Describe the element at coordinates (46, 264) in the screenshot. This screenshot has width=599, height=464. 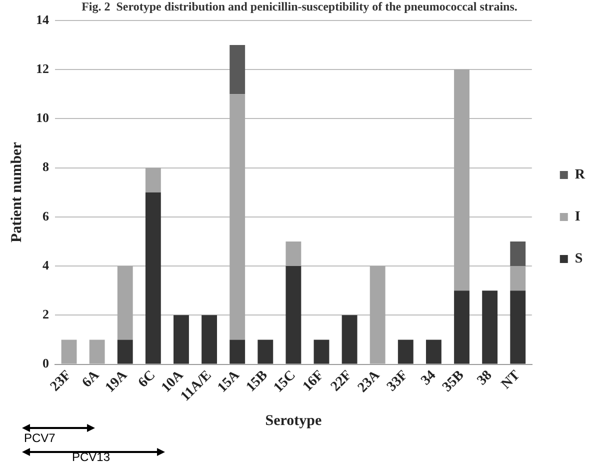
I see `y-tick-label: 4` at that location.